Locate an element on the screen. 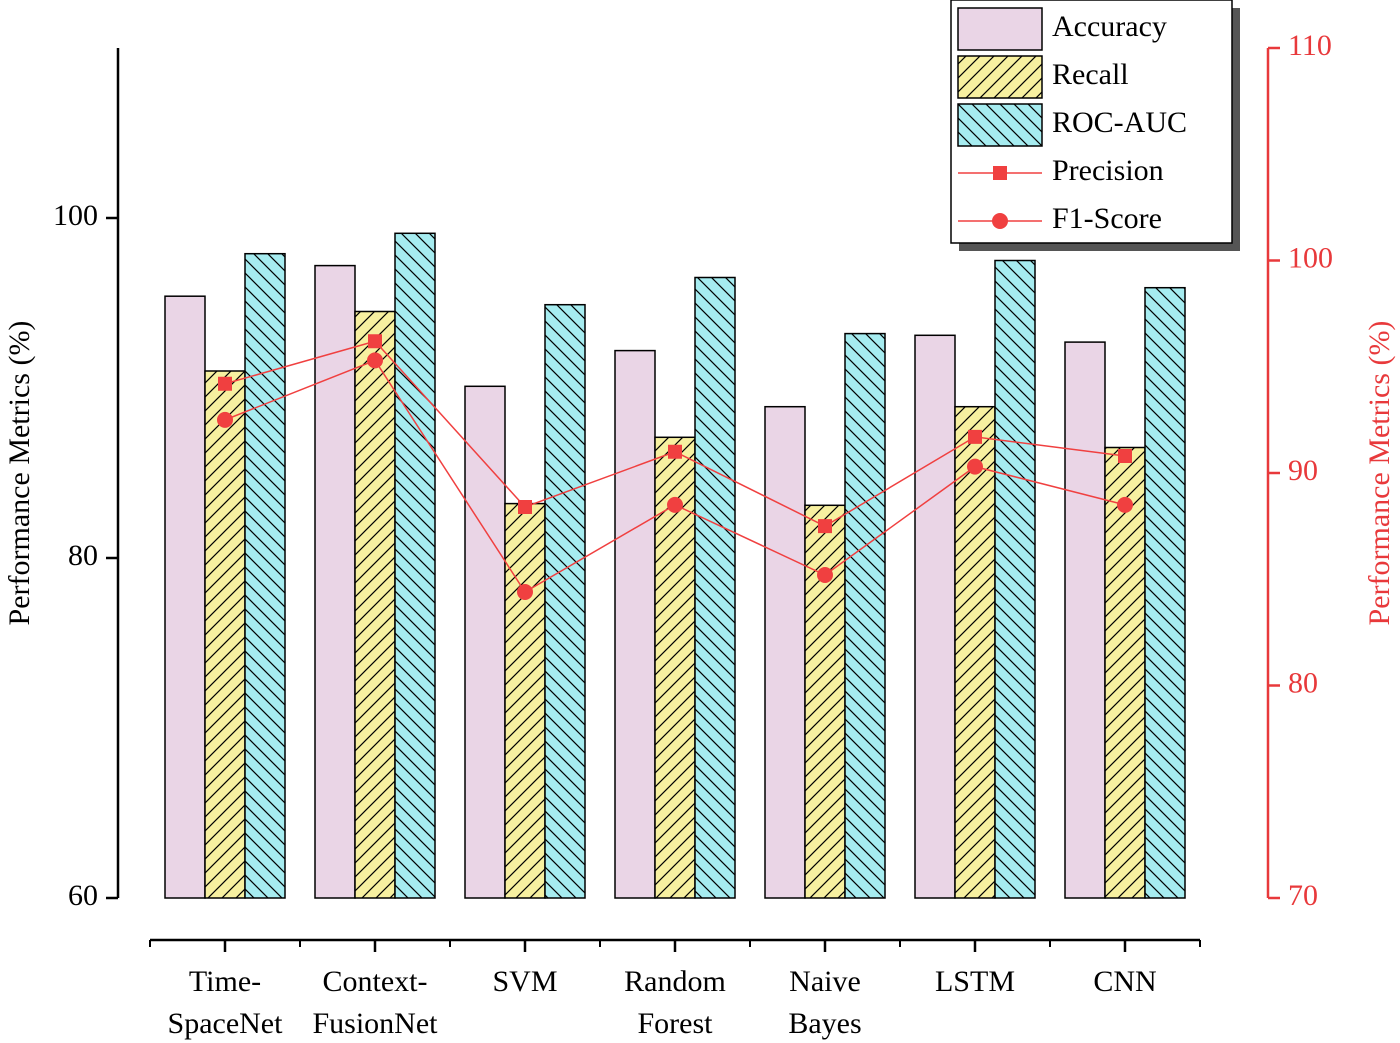 This screenshot has width=1400, height=1043. y2-tick-label: 70 is located at coordinates (1303, 895).